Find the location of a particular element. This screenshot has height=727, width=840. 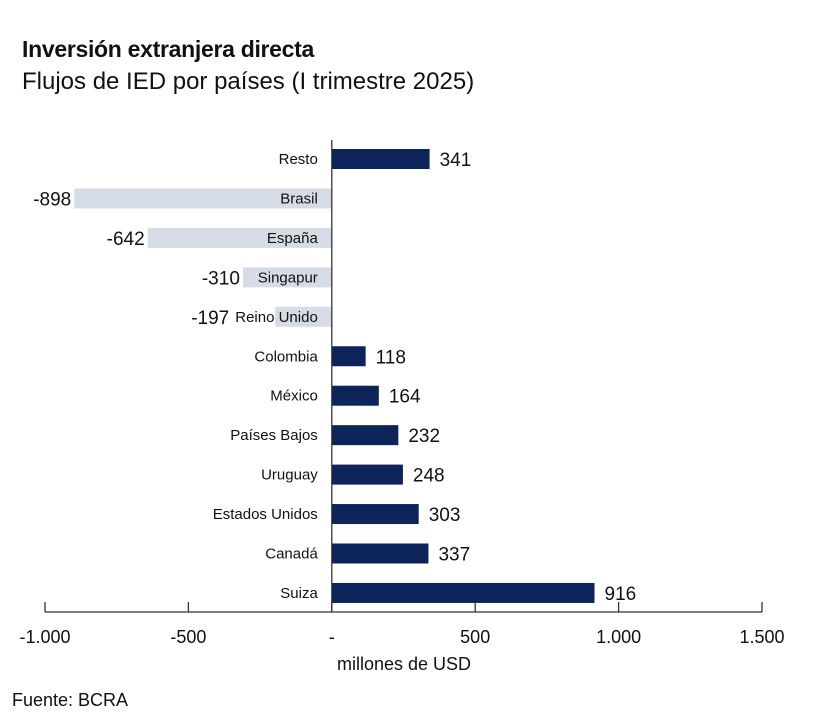

category-label: Brasil is located at coordinates (299, 198).